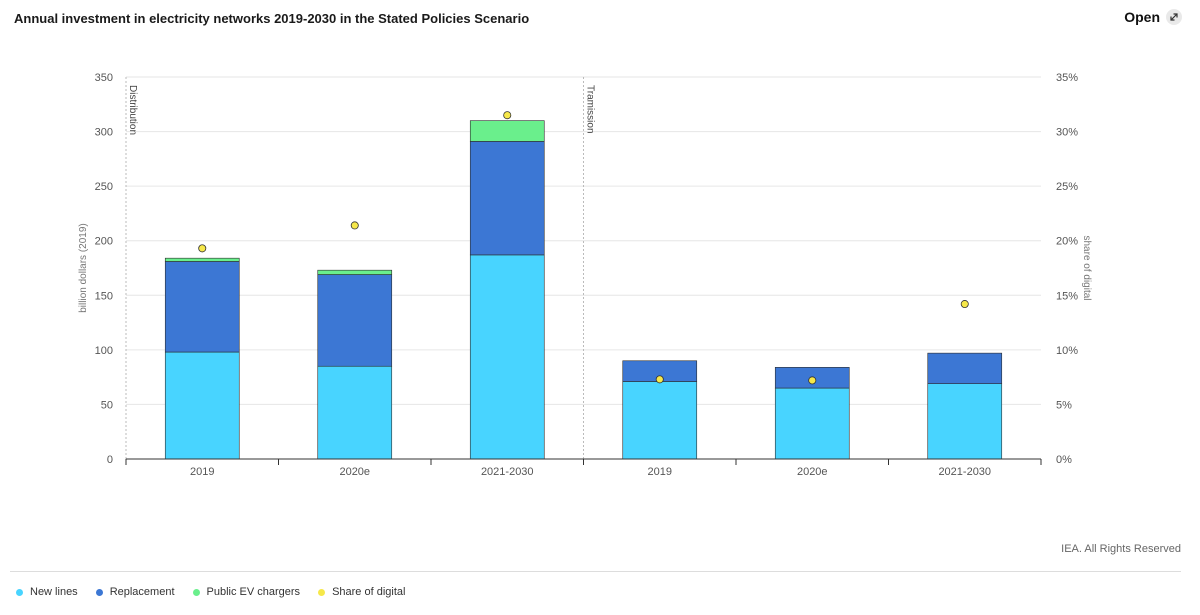 The image size is (1200, 615). Describe the element at coordinates (110, 460) in the screenshot. I see `y-tick-label: 0` at that location.